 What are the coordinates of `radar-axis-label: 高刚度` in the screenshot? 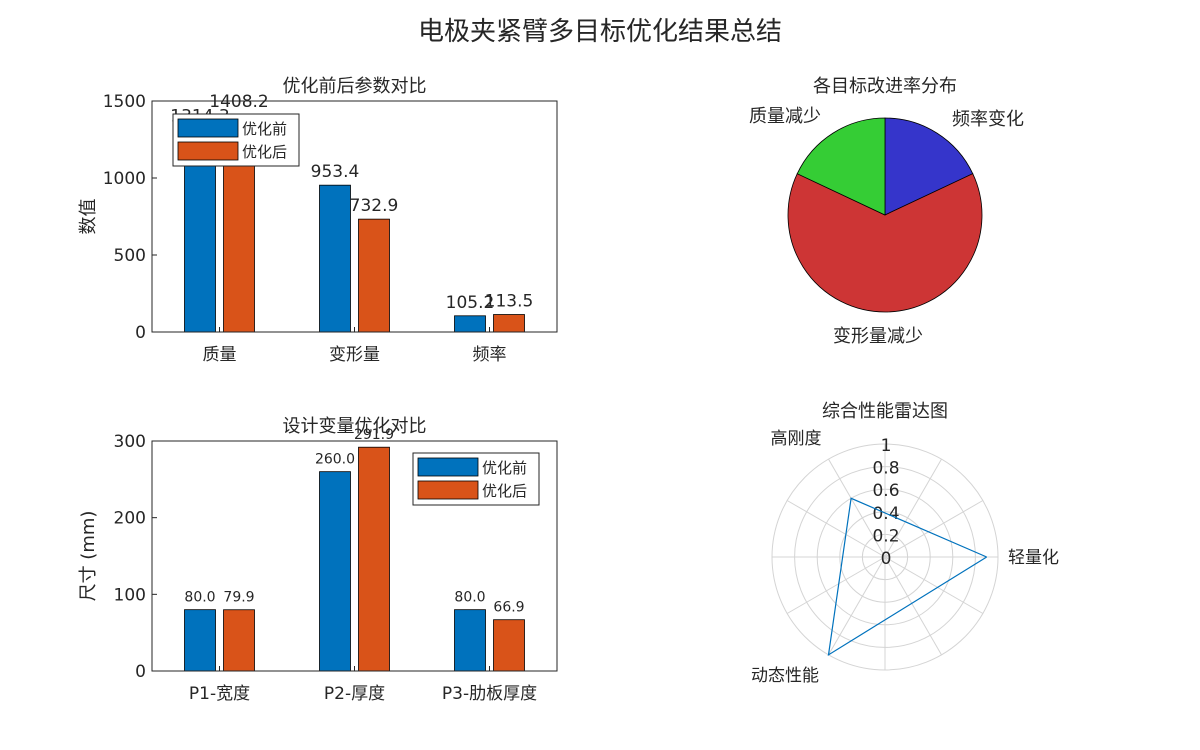 It's located at (796, 439).